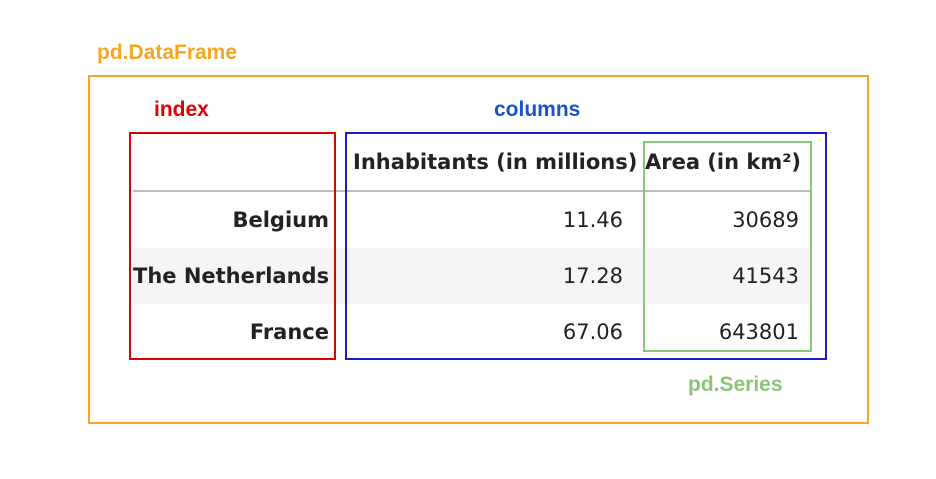 Image resolution: width=936 pixels, height=479 pixels. Describe the element at coordinates (167, 52) in the screenshot. I see `dataframe-label: pd.DataFrame` at that location.